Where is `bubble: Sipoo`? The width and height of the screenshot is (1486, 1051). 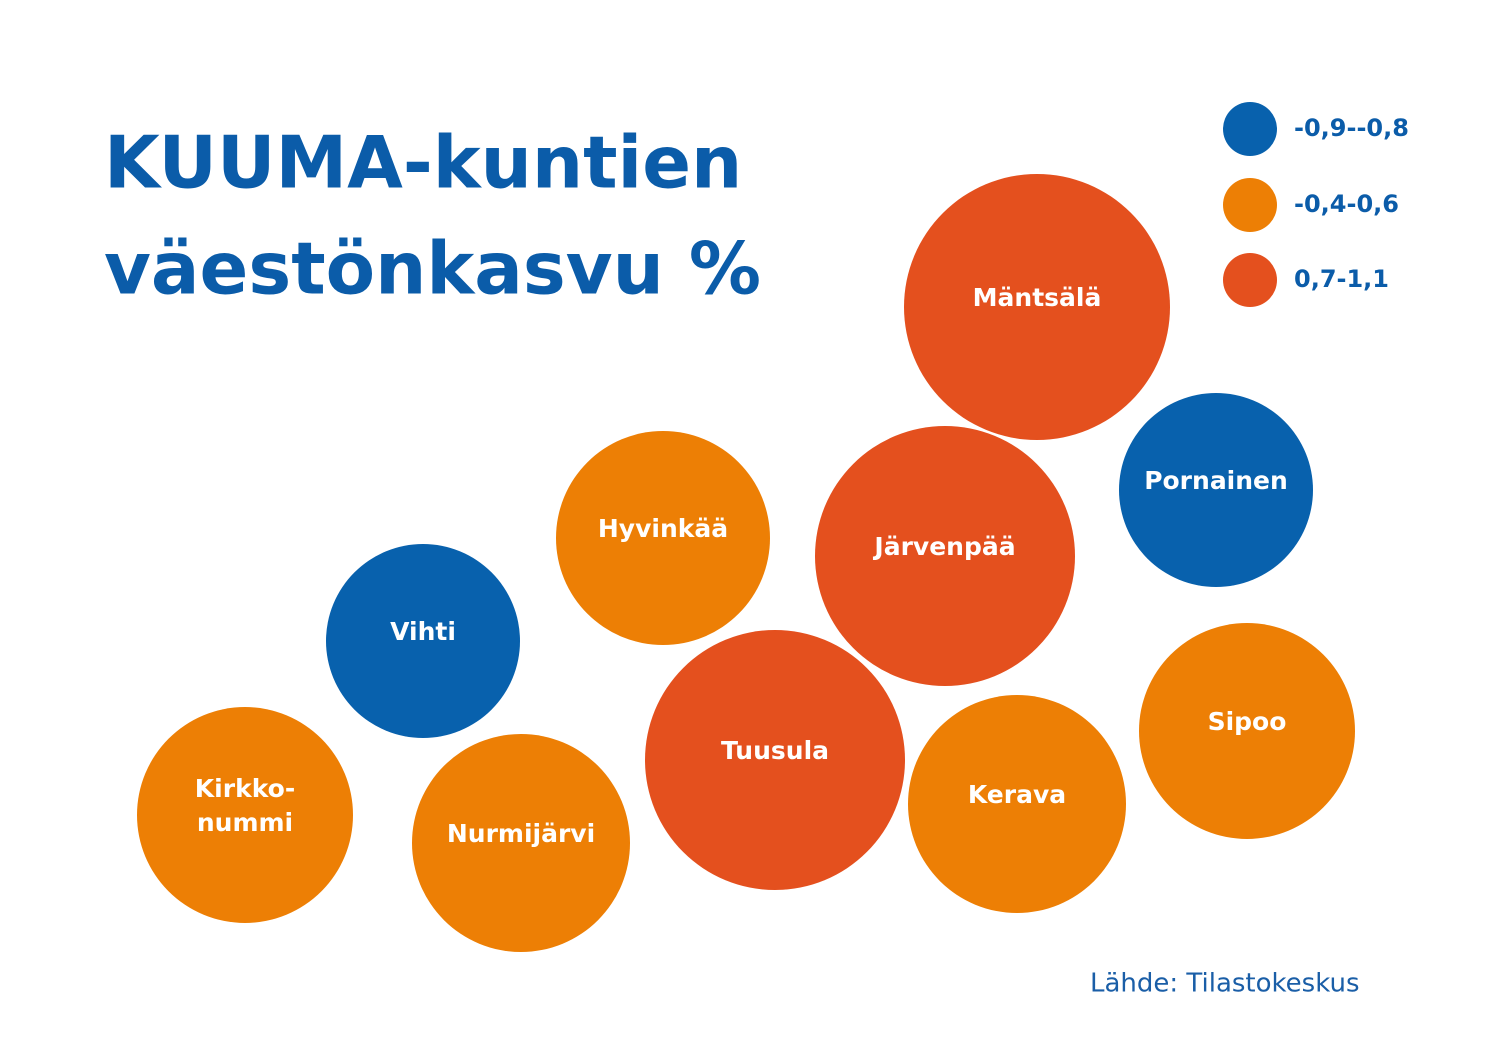
bubble: Sipoo is located at coordinates (1247, 731).